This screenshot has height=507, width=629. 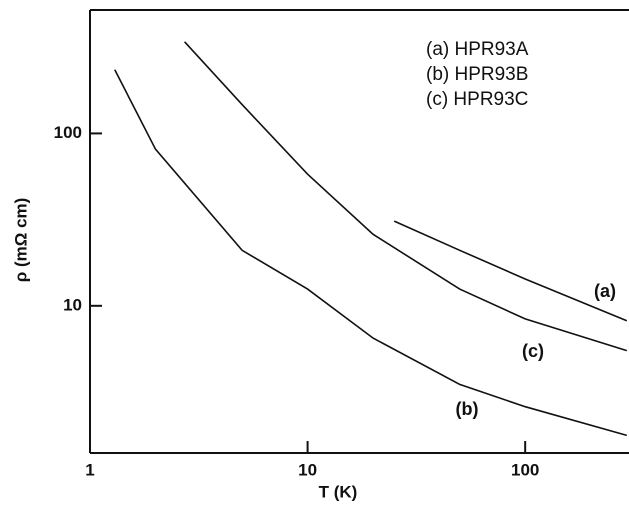 I want to click on x-tick-label: 1, so click(x=89, y=469).